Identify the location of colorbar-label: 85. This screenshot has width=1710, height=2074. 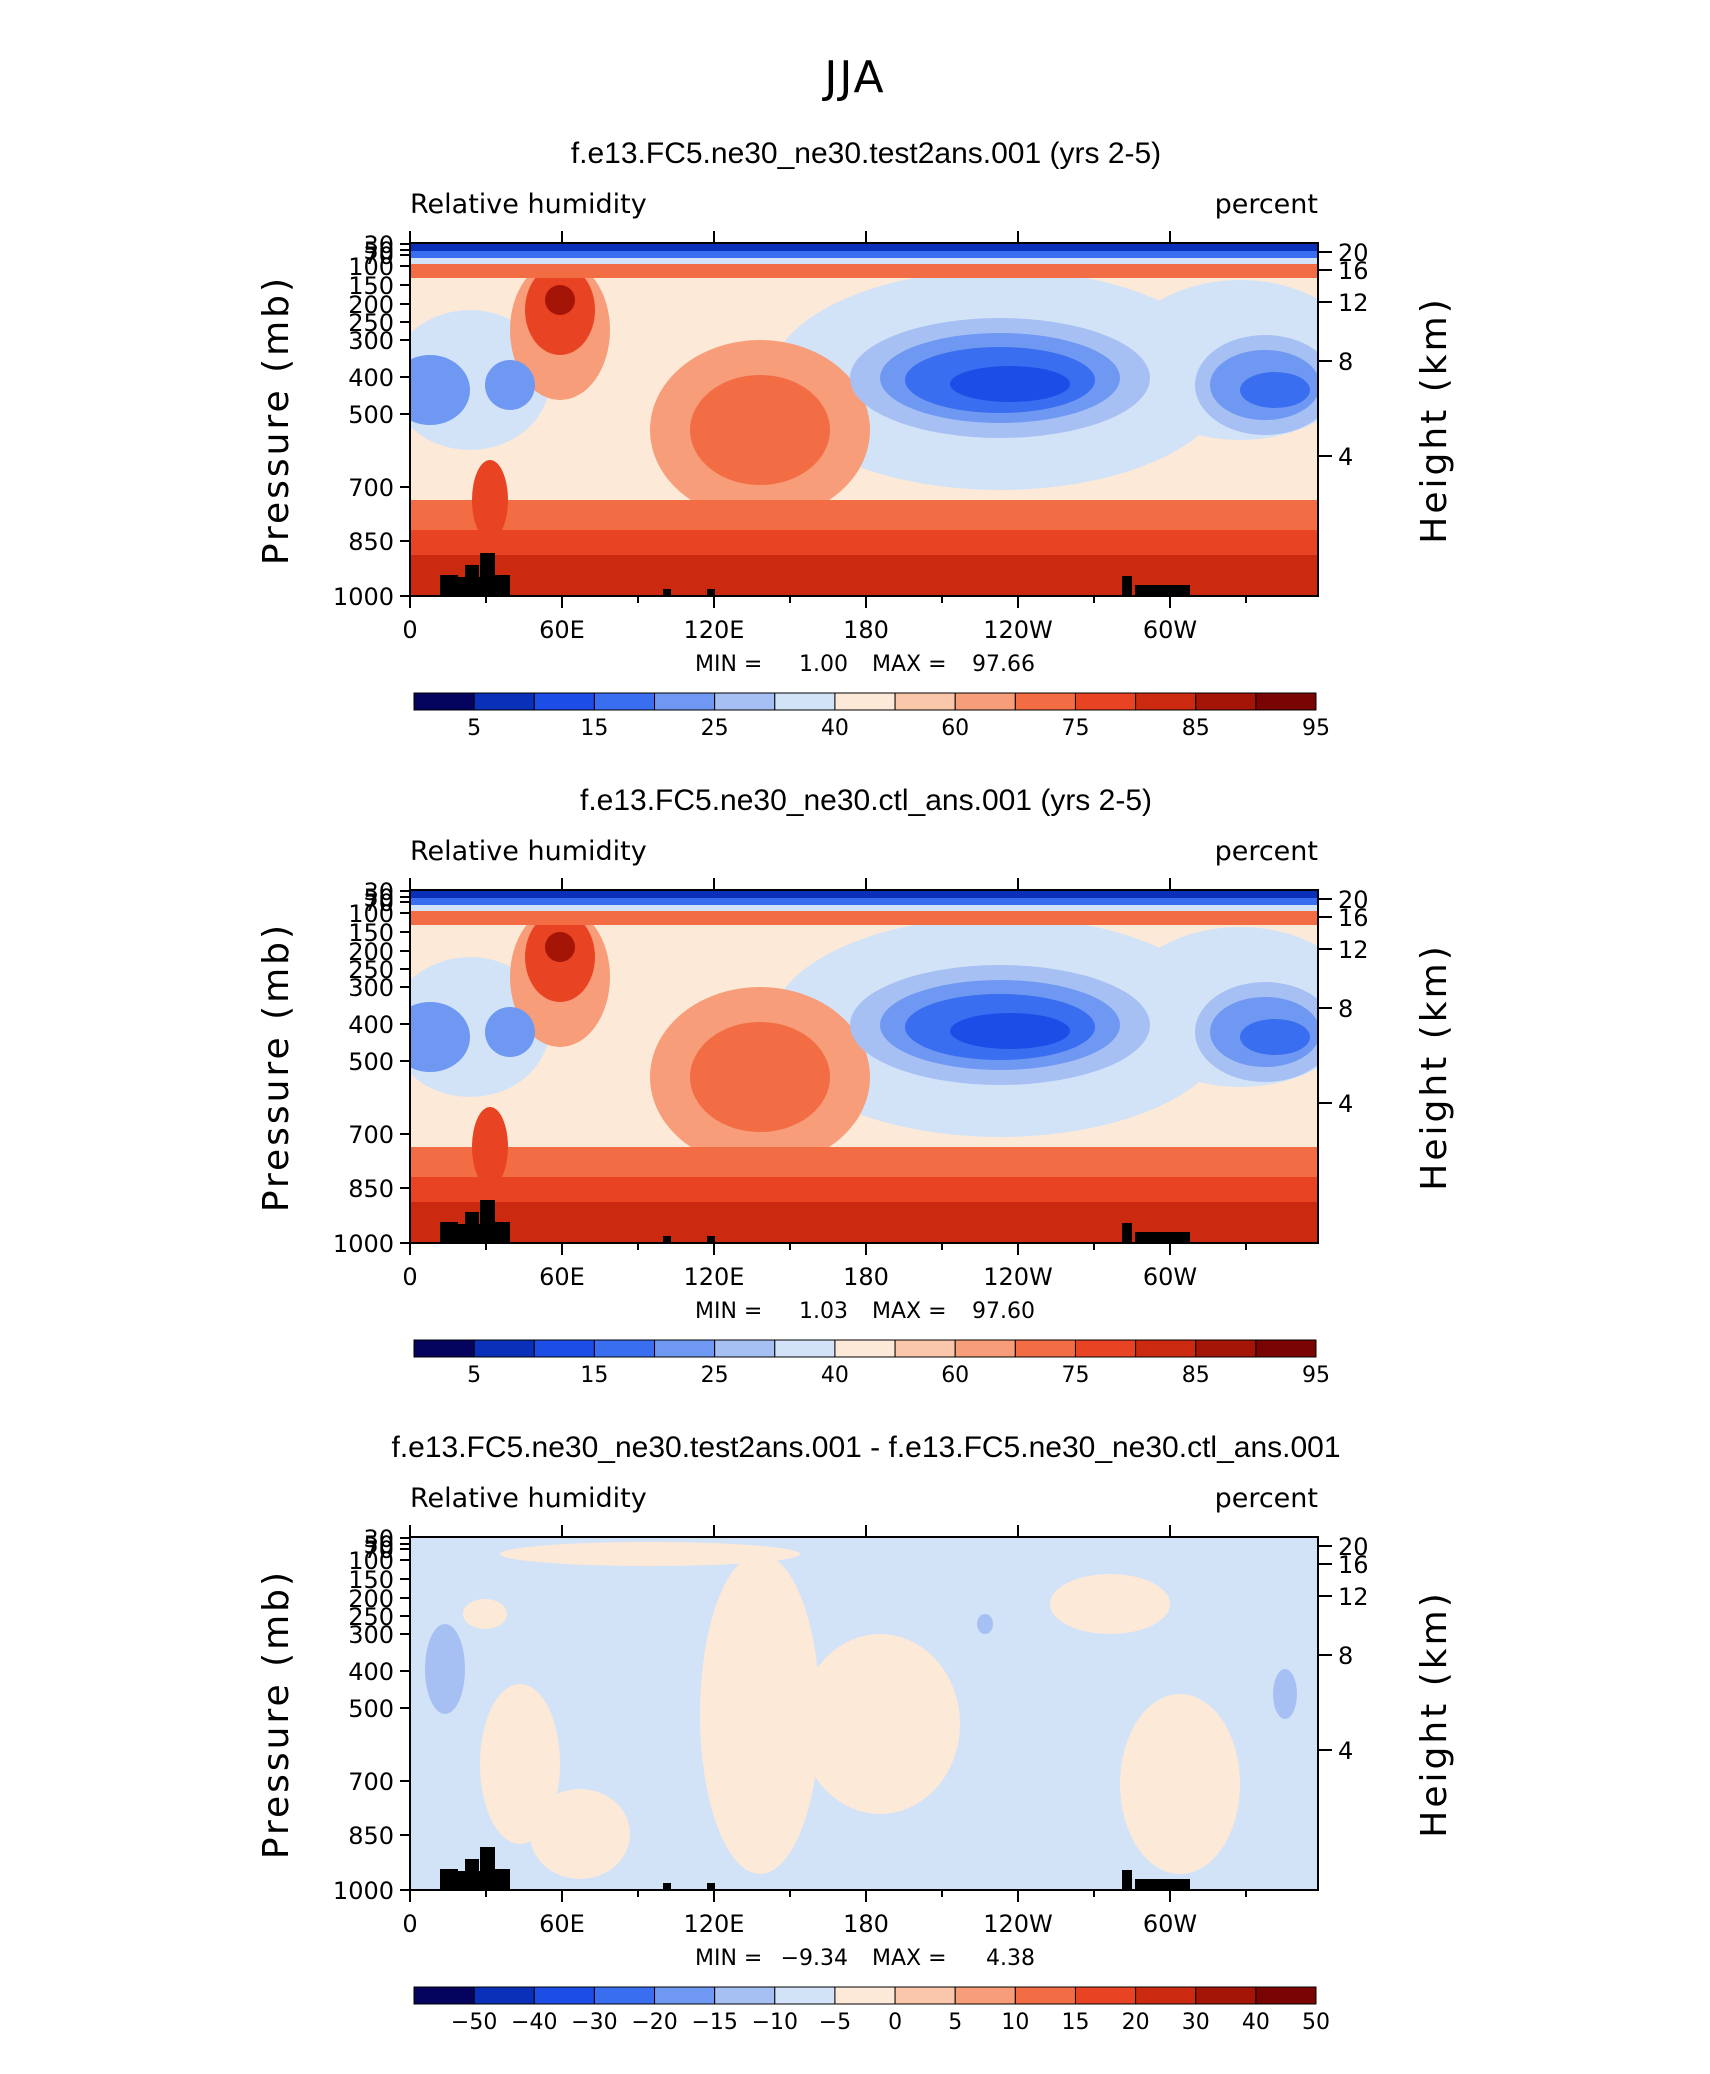
(1196, 728).